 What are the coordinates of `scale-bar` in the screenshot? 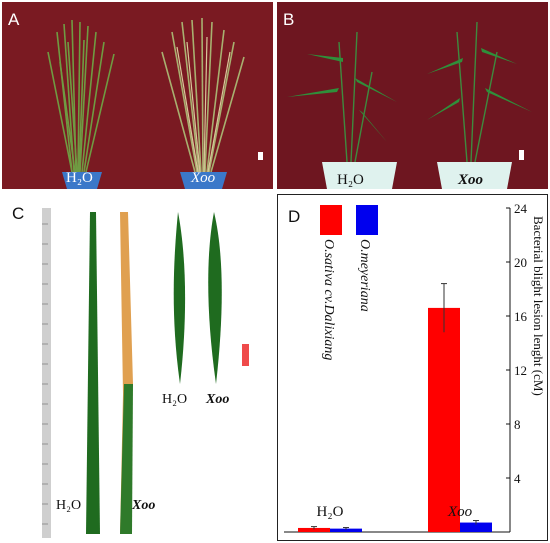 It's located at (245, 355).